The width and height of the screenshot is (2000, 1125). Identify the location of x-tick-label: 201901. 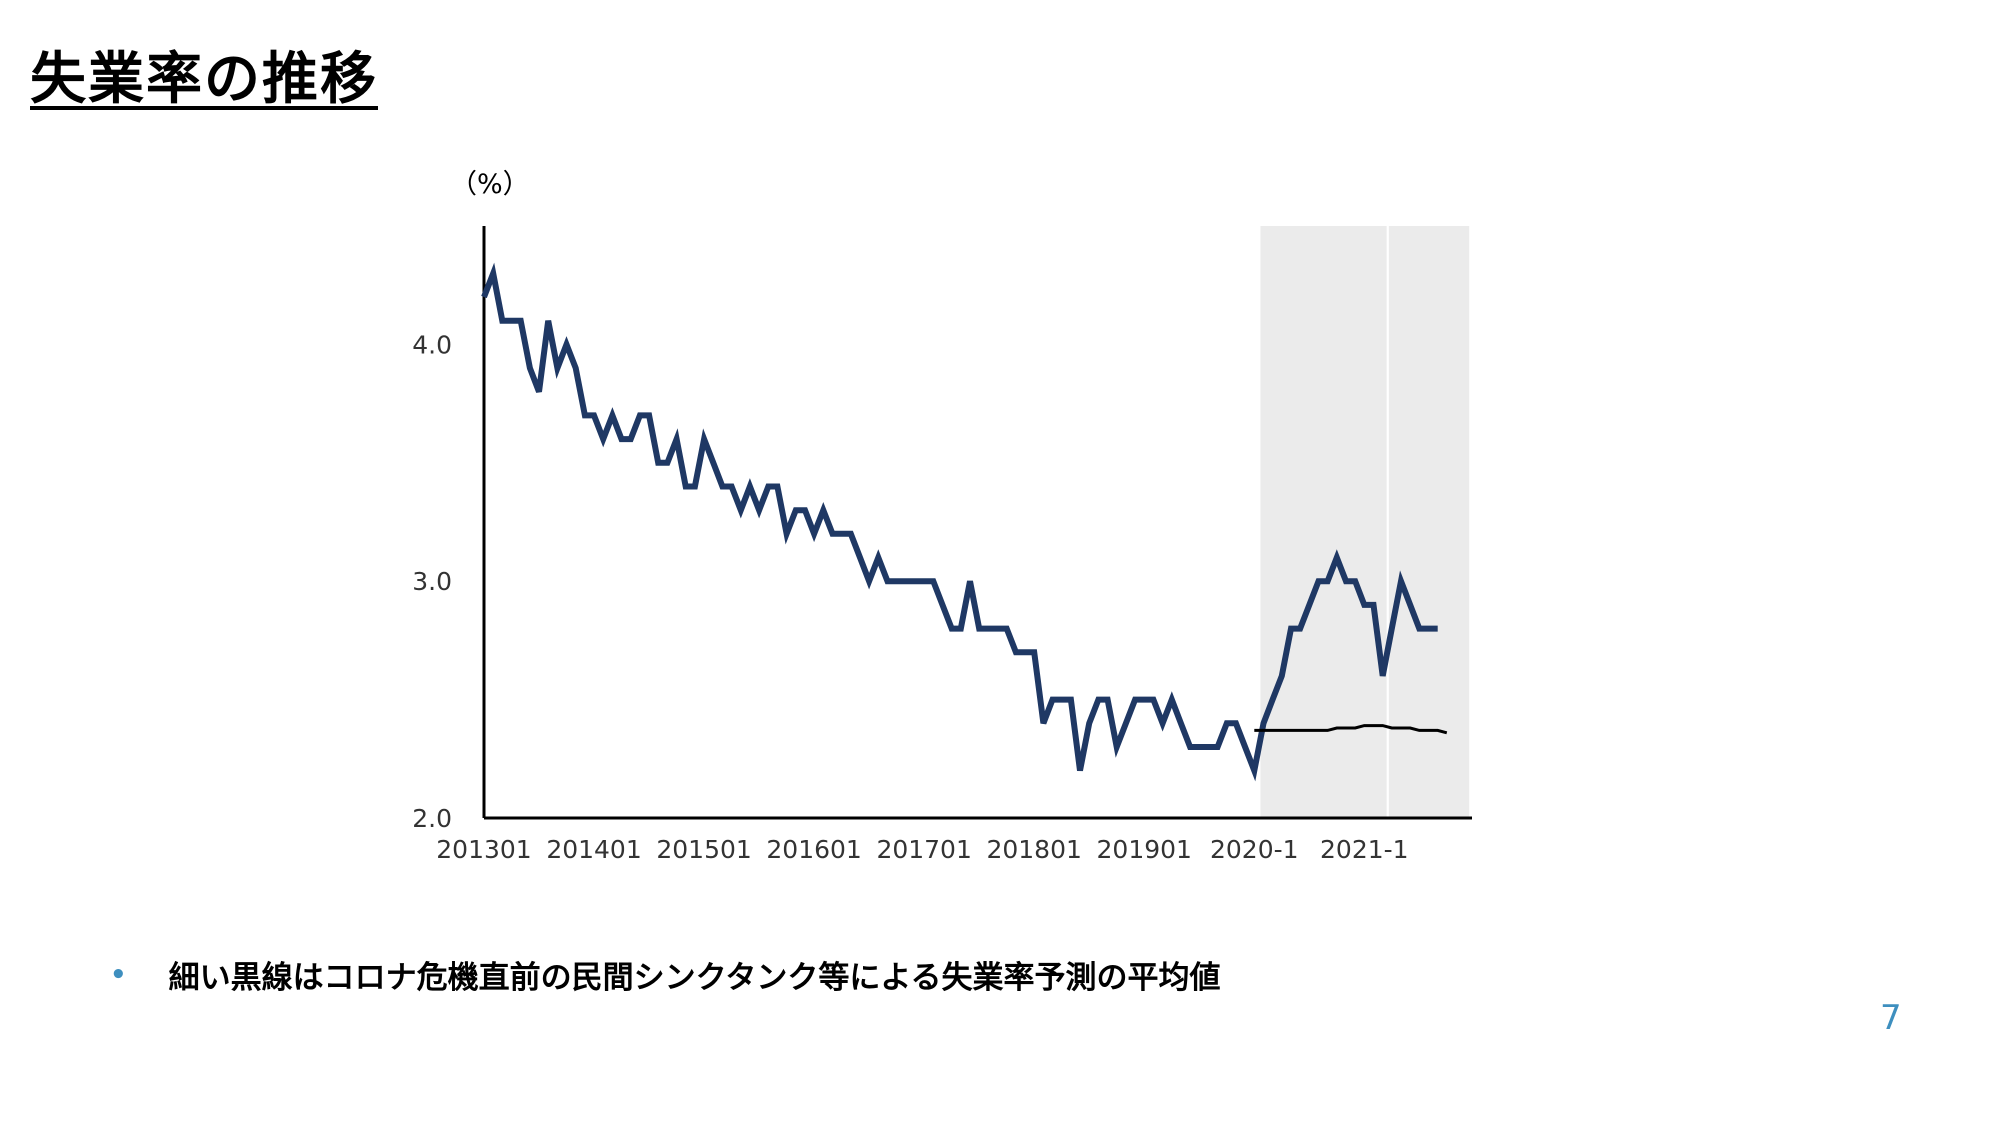
(1144, 849).